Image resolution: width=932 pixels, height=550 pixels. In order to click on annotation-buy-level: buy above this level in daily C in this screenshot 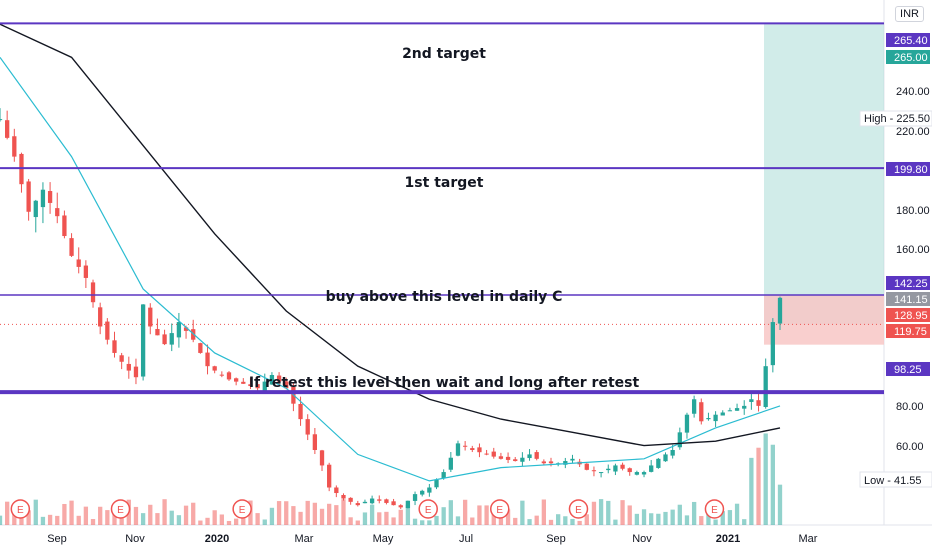, I will do `click(444, 297)`.